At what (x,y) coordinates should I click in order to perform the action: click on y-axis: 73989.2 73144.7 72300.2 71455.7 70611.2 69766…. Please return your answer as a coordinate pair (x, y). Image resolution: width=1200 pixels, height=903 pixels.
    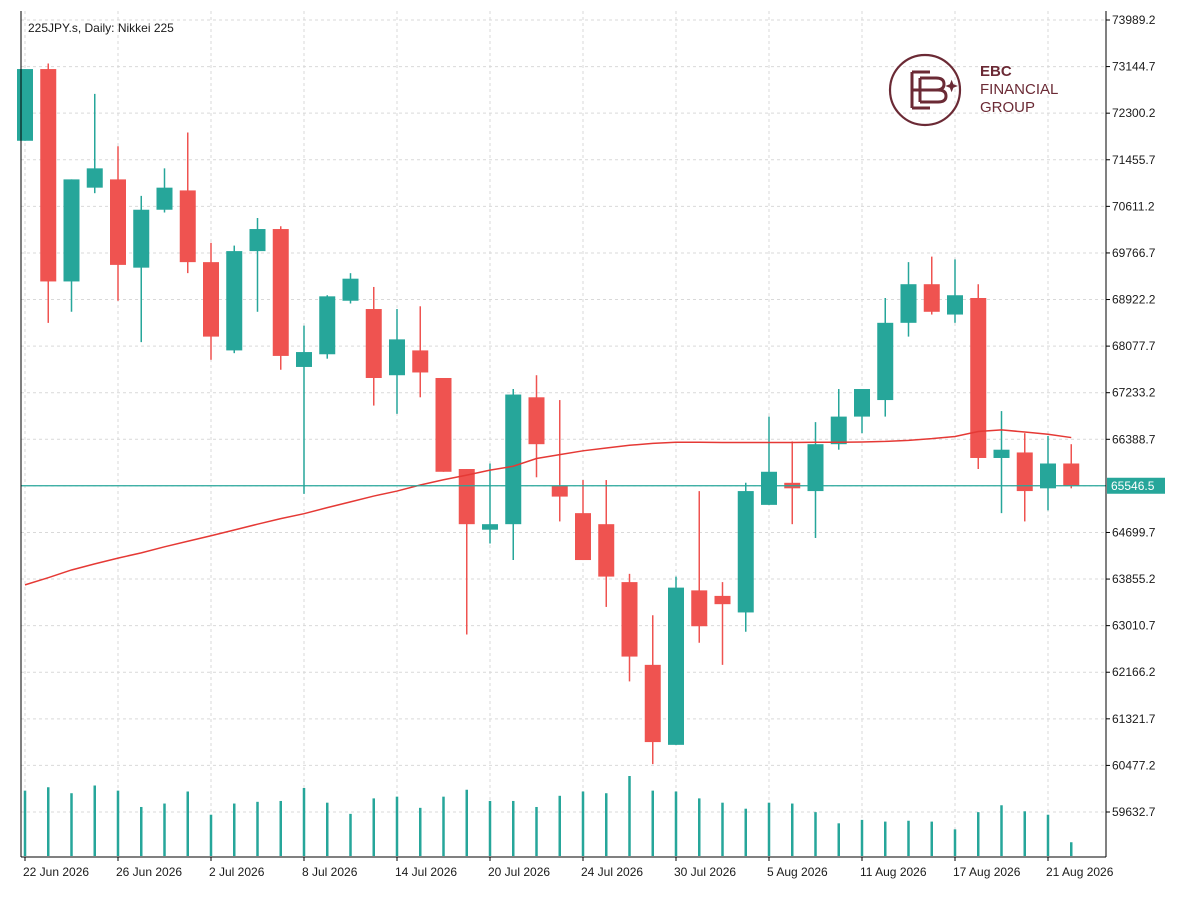
    Looking at the image, I should click on (1131, 416).